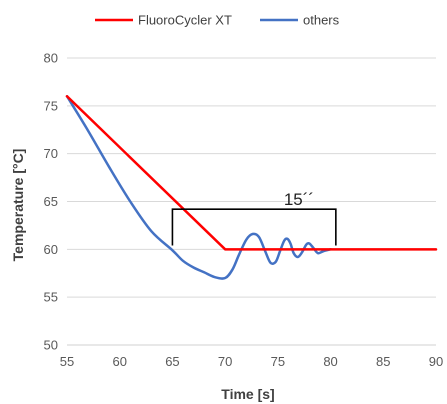 This screenshot has width=447, height=404. I want to click on x-tick-label: 70, so click(225, 361).